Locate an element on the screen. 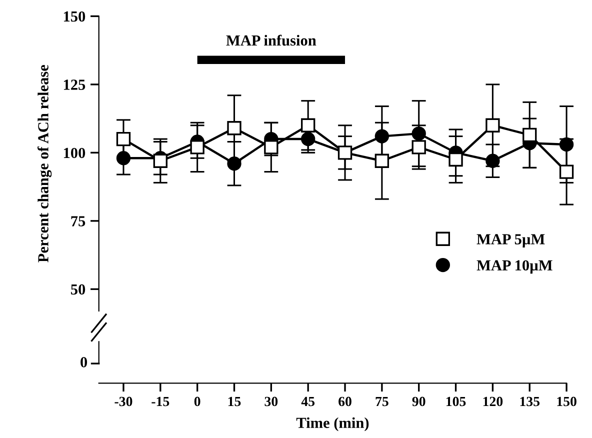 The image size is (592, 438). x-tick-label: 15 is located at coordinates (234, 401).